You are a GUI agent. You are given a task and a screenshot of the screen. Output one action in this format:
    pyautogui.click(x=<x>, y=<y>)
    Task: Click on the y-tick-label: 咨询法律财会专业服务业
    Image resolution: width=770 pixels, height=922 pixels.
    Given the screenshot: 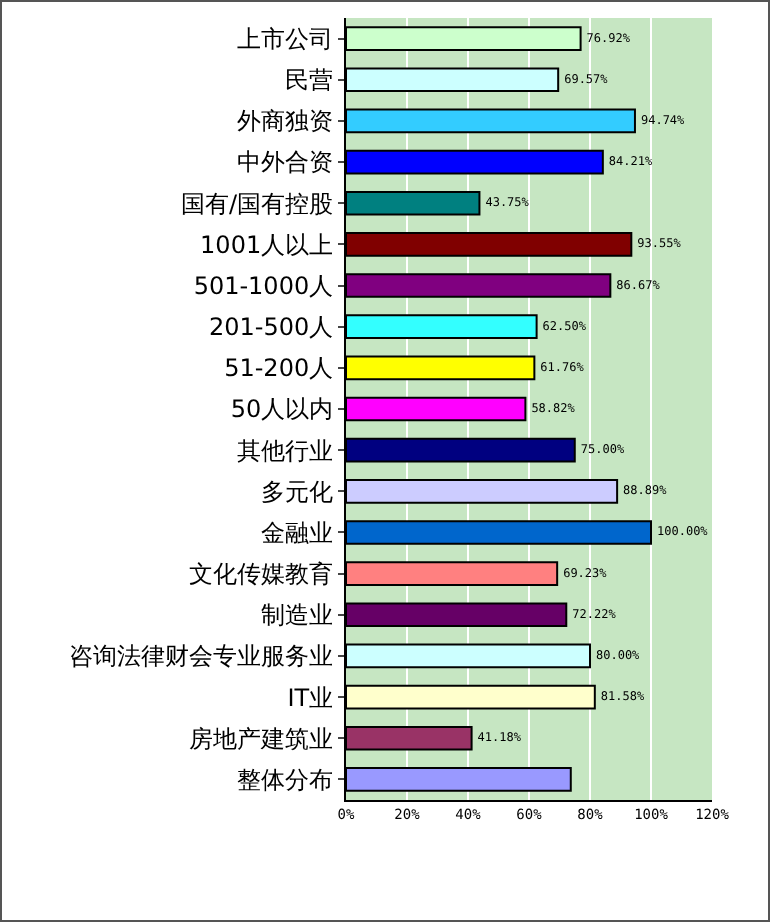 What is the action you would take?
    pyautogui.click(x=201, y=656)
    